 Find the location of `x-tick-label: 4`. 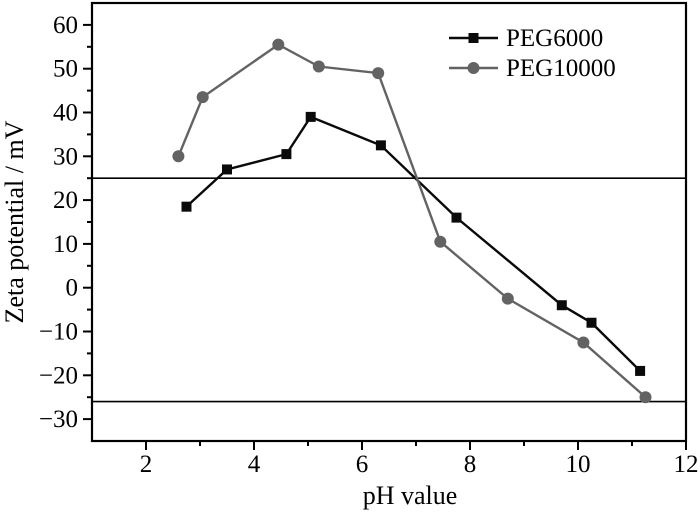

x-tick-label: 4 is located at coordinates (254, 464).